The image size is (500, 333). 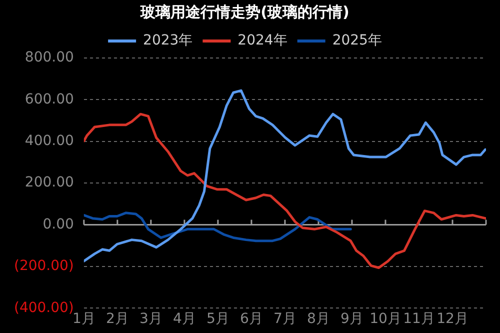 I want to click on x-tick-label: 1月, so click(x=84, y=319).